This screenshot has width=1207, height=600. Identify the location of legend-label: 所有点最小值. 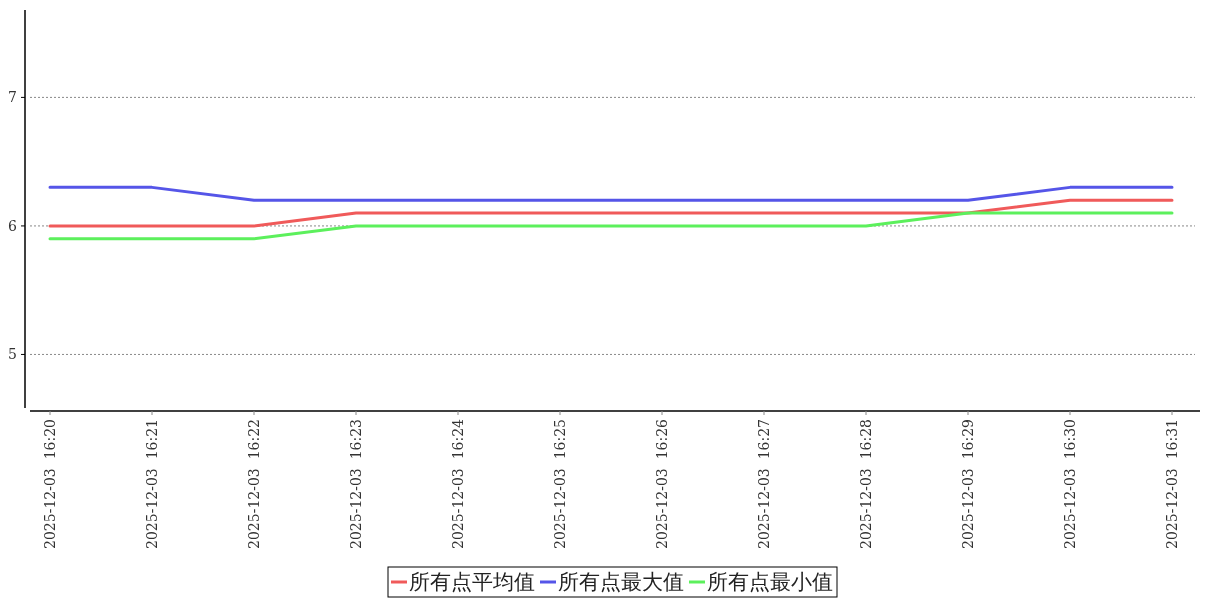
(770, 582).